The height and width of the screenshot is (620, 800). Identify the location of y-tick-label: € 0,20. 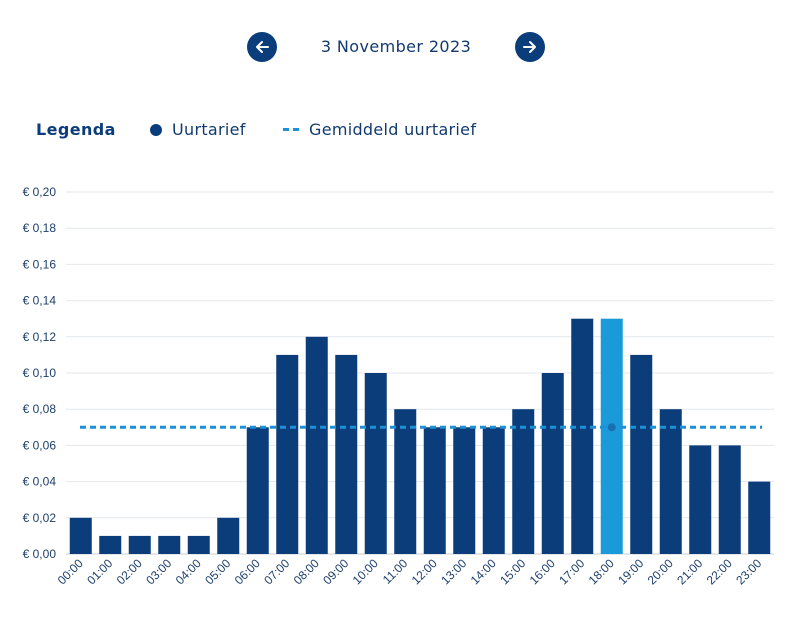
(40, 192).